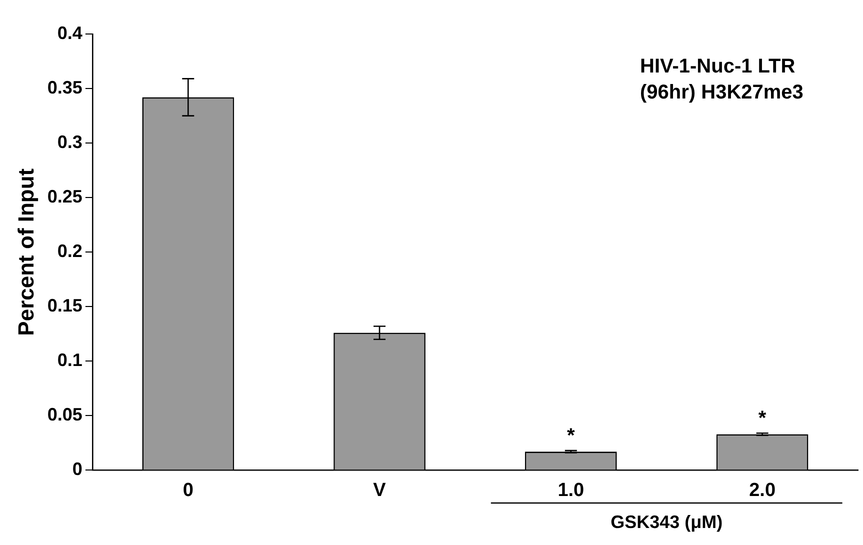  I want to click on x-tick-label: 1.0, so click(571, 490).